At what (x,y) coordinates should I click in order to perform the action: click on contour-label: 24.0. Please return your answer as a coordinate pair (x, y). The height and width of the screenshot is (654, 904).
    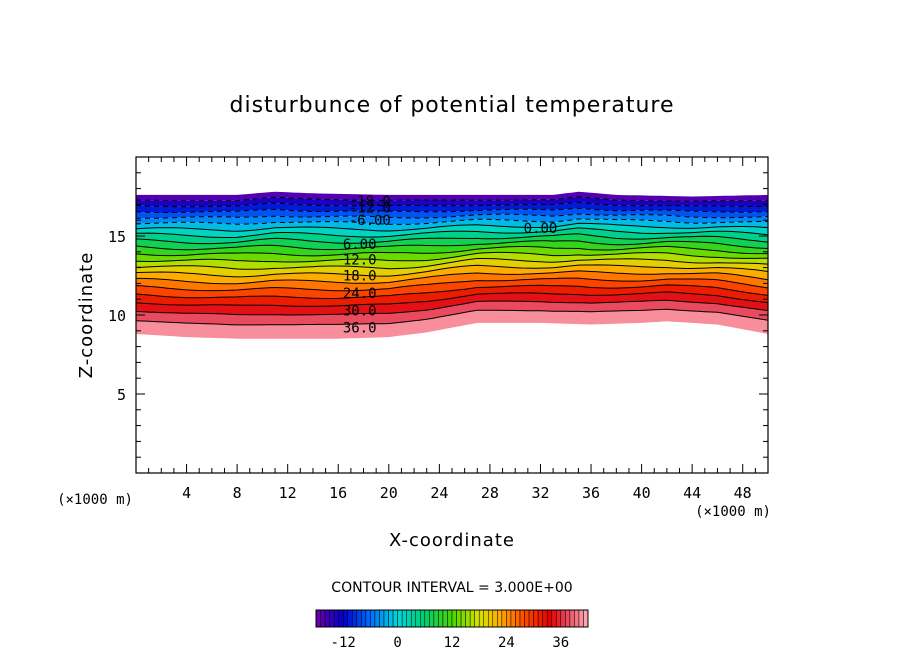
    Looking at the image, I should click on (360, 294).